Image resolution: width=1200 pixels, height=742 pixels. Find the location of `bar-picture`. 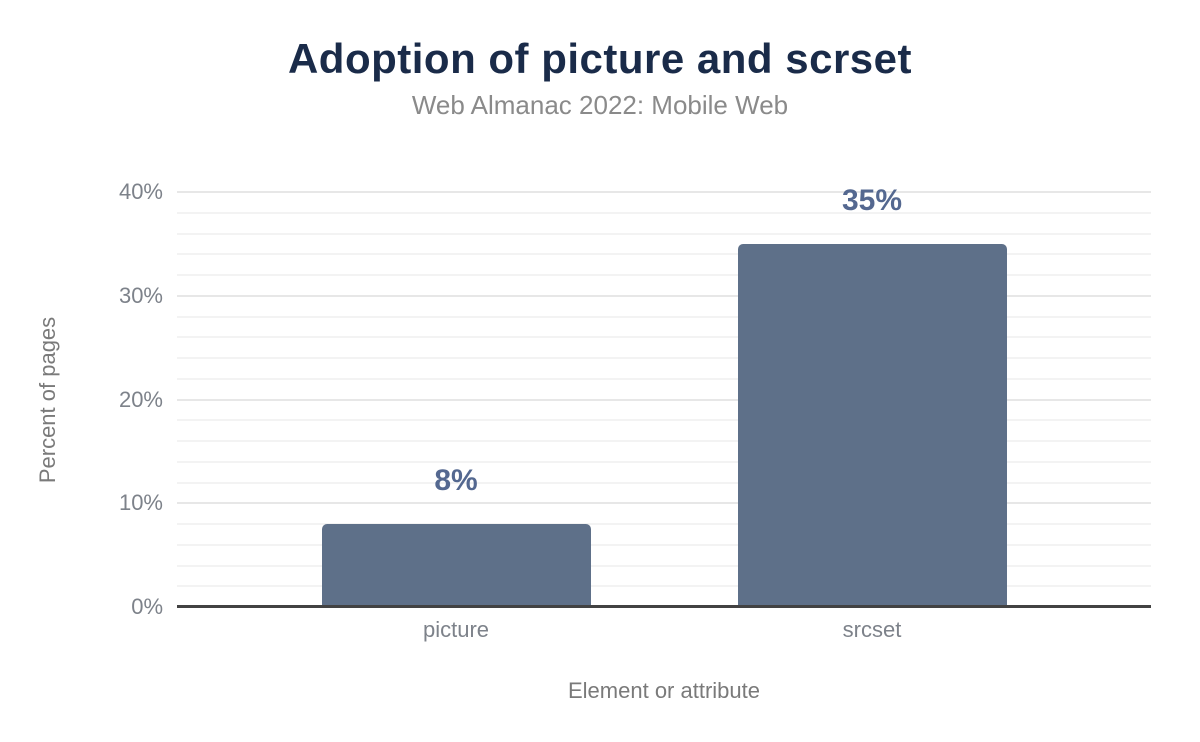

bar-picture is located at coordinates (456, 565).